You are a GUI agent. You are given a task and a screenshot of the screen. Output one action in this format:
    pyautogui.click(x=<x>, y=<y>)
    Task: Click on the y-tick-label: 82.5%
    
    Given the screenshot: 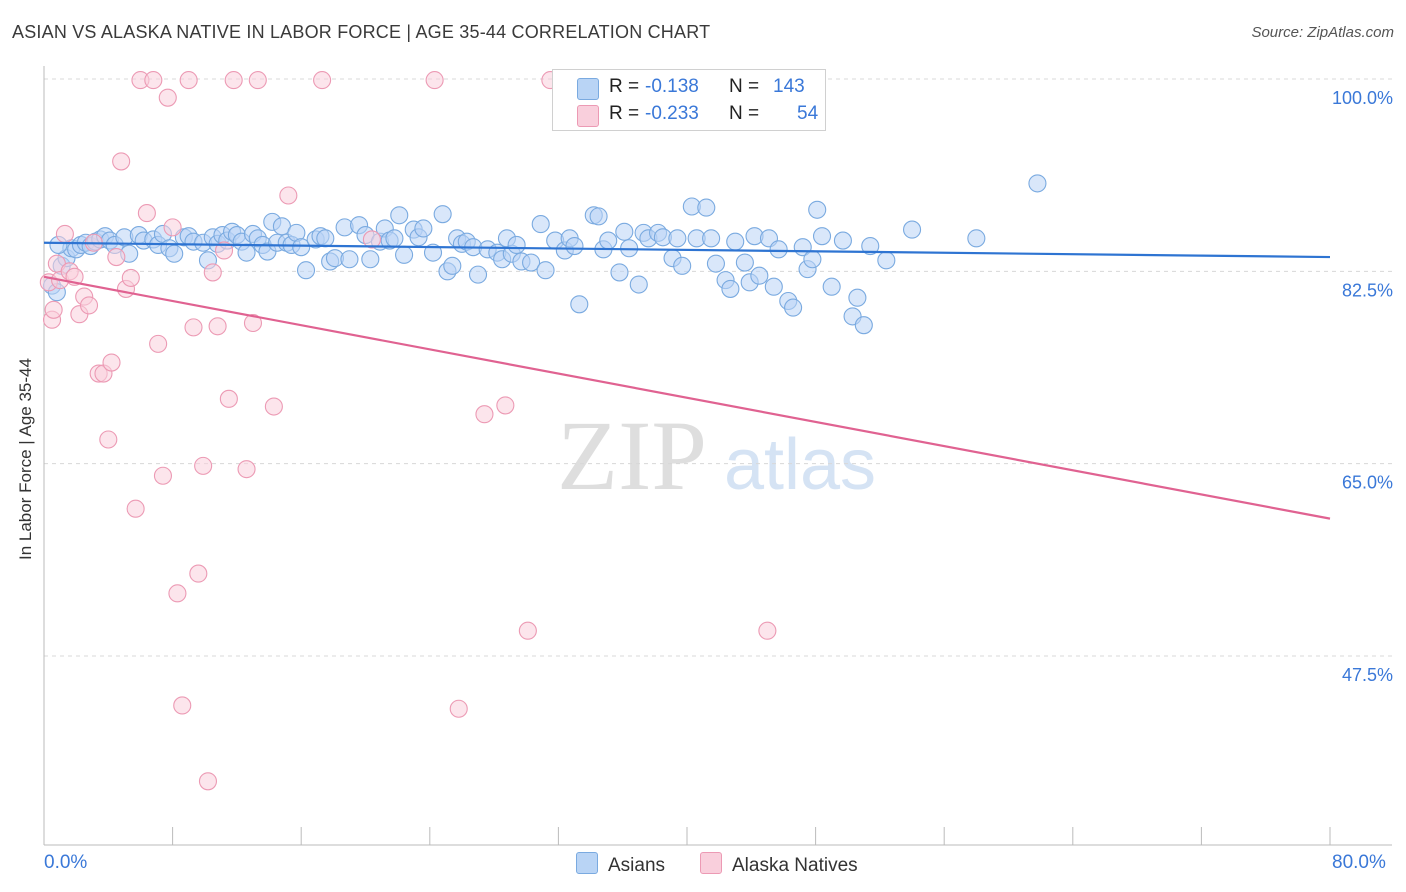 What is the action you would take?
    pyautogui.click(x=1367, y=290)
    